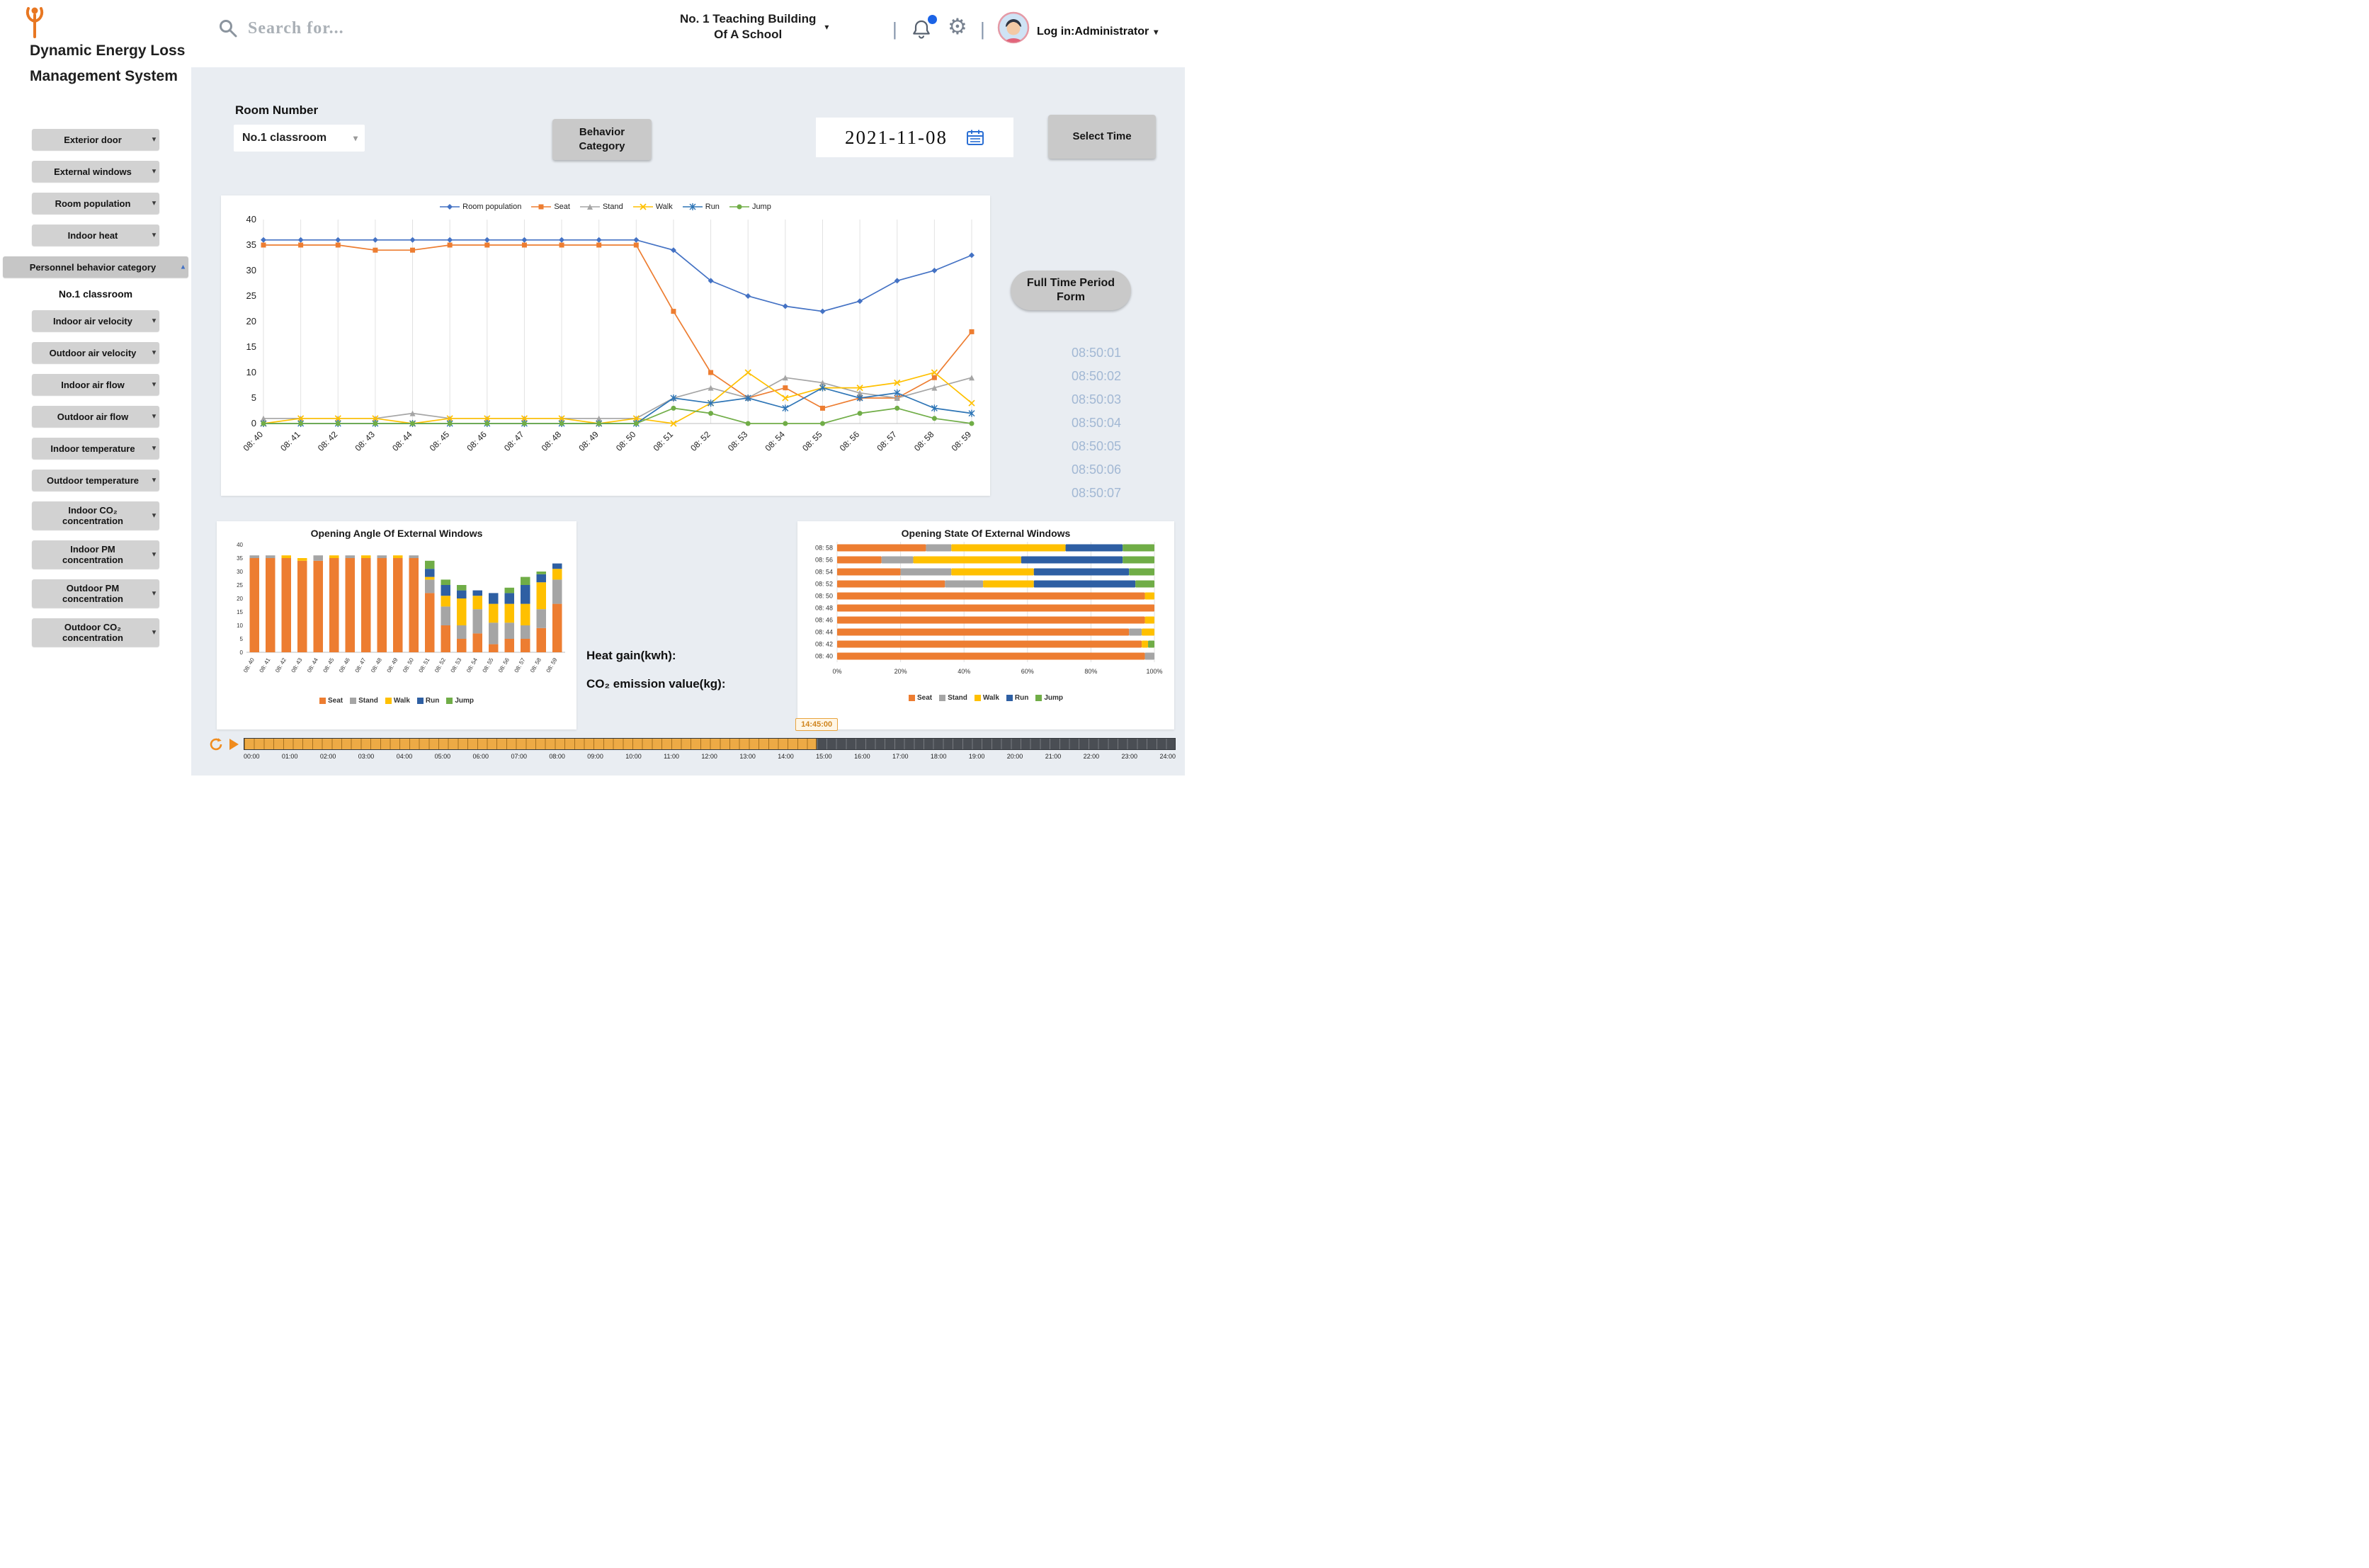  What do you see at coordinates (1097, 446) in the screenshot?
I see `time-list-item: 08:50:05` at bounding box center [1097, 446].